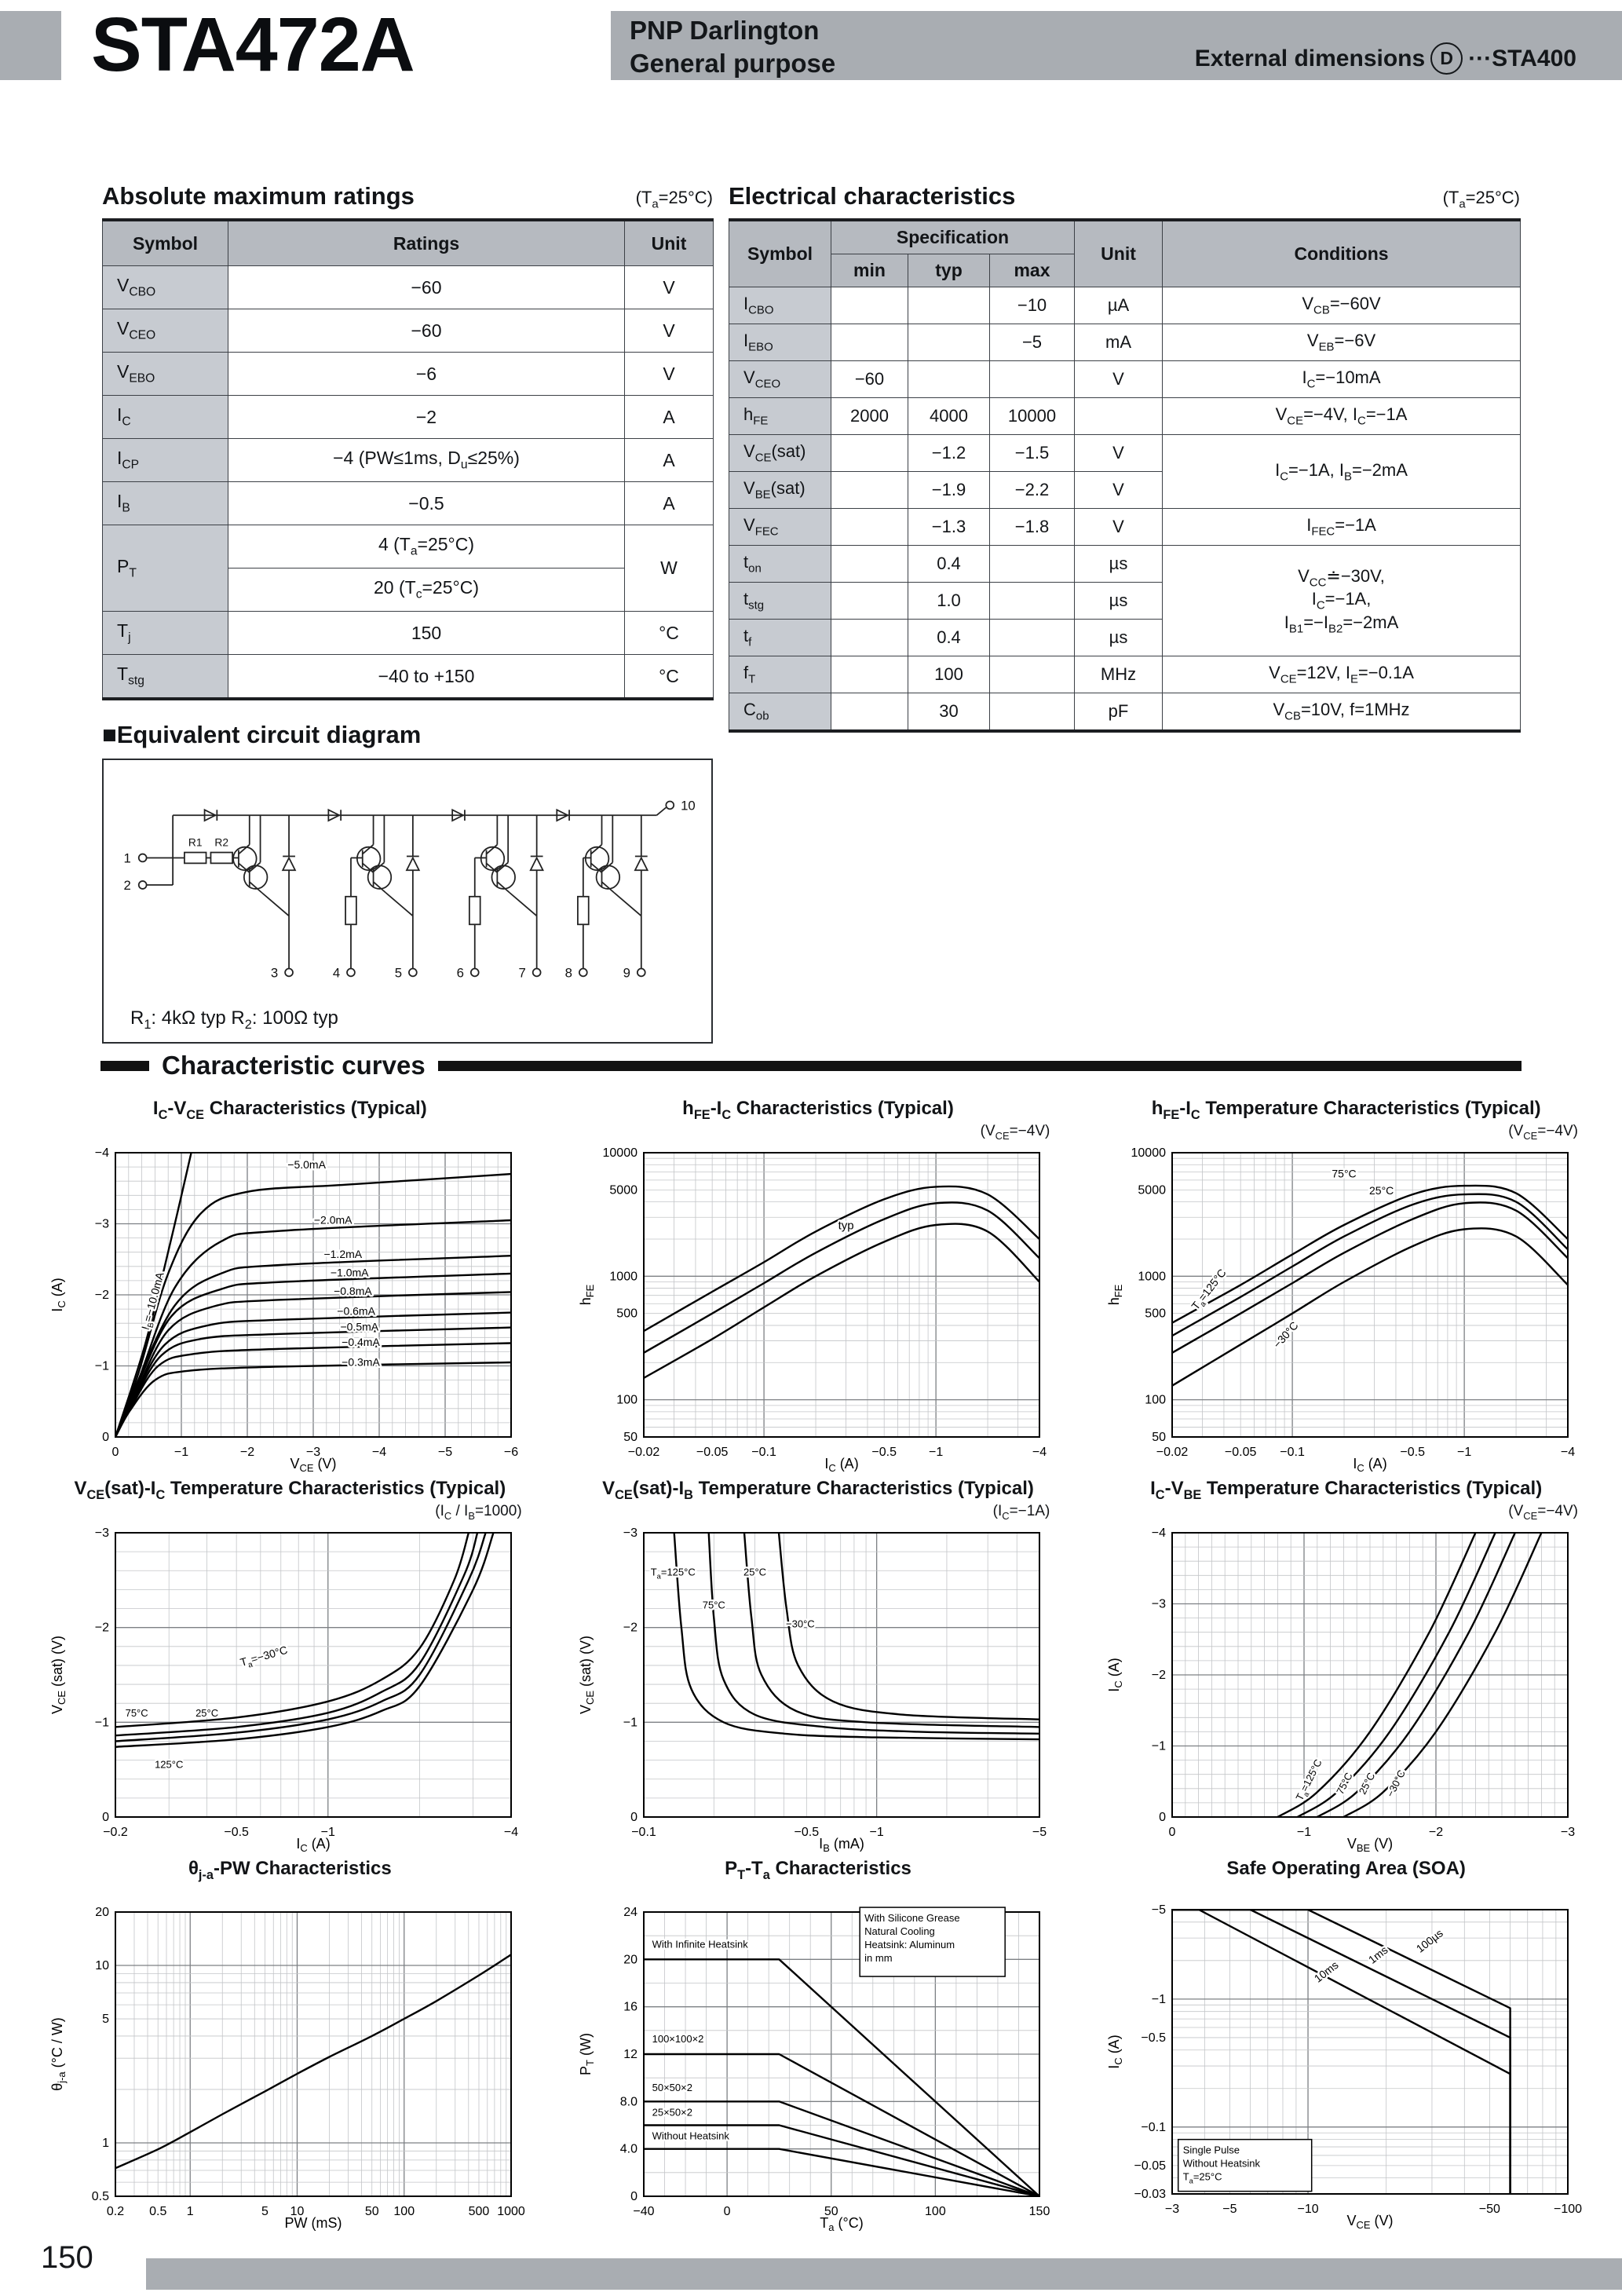 This screenshot has height=2296, width=1622. Describe the element at coordinates (100, 2197) in the screenshot. I see `svg-text: 0.5` at that location.